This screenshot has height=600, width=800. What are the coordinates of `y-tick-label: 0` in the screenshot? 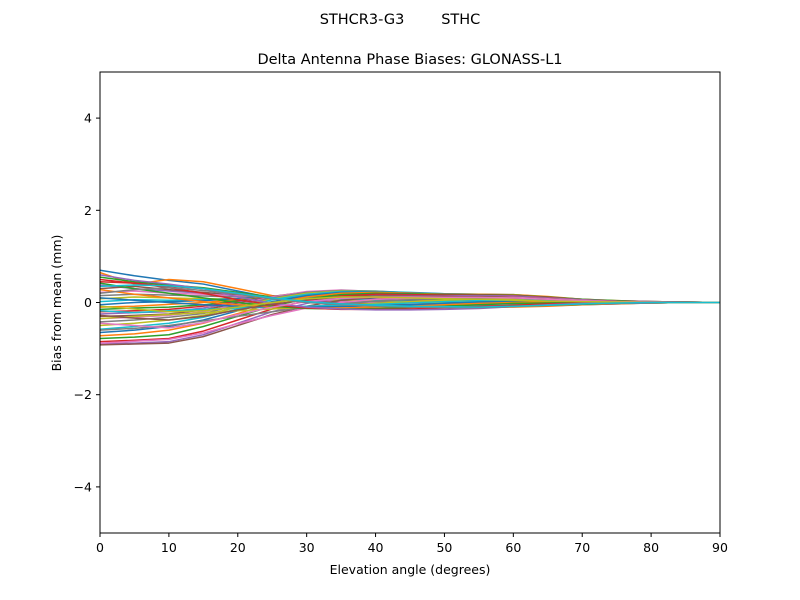 It's located at (88, 302).